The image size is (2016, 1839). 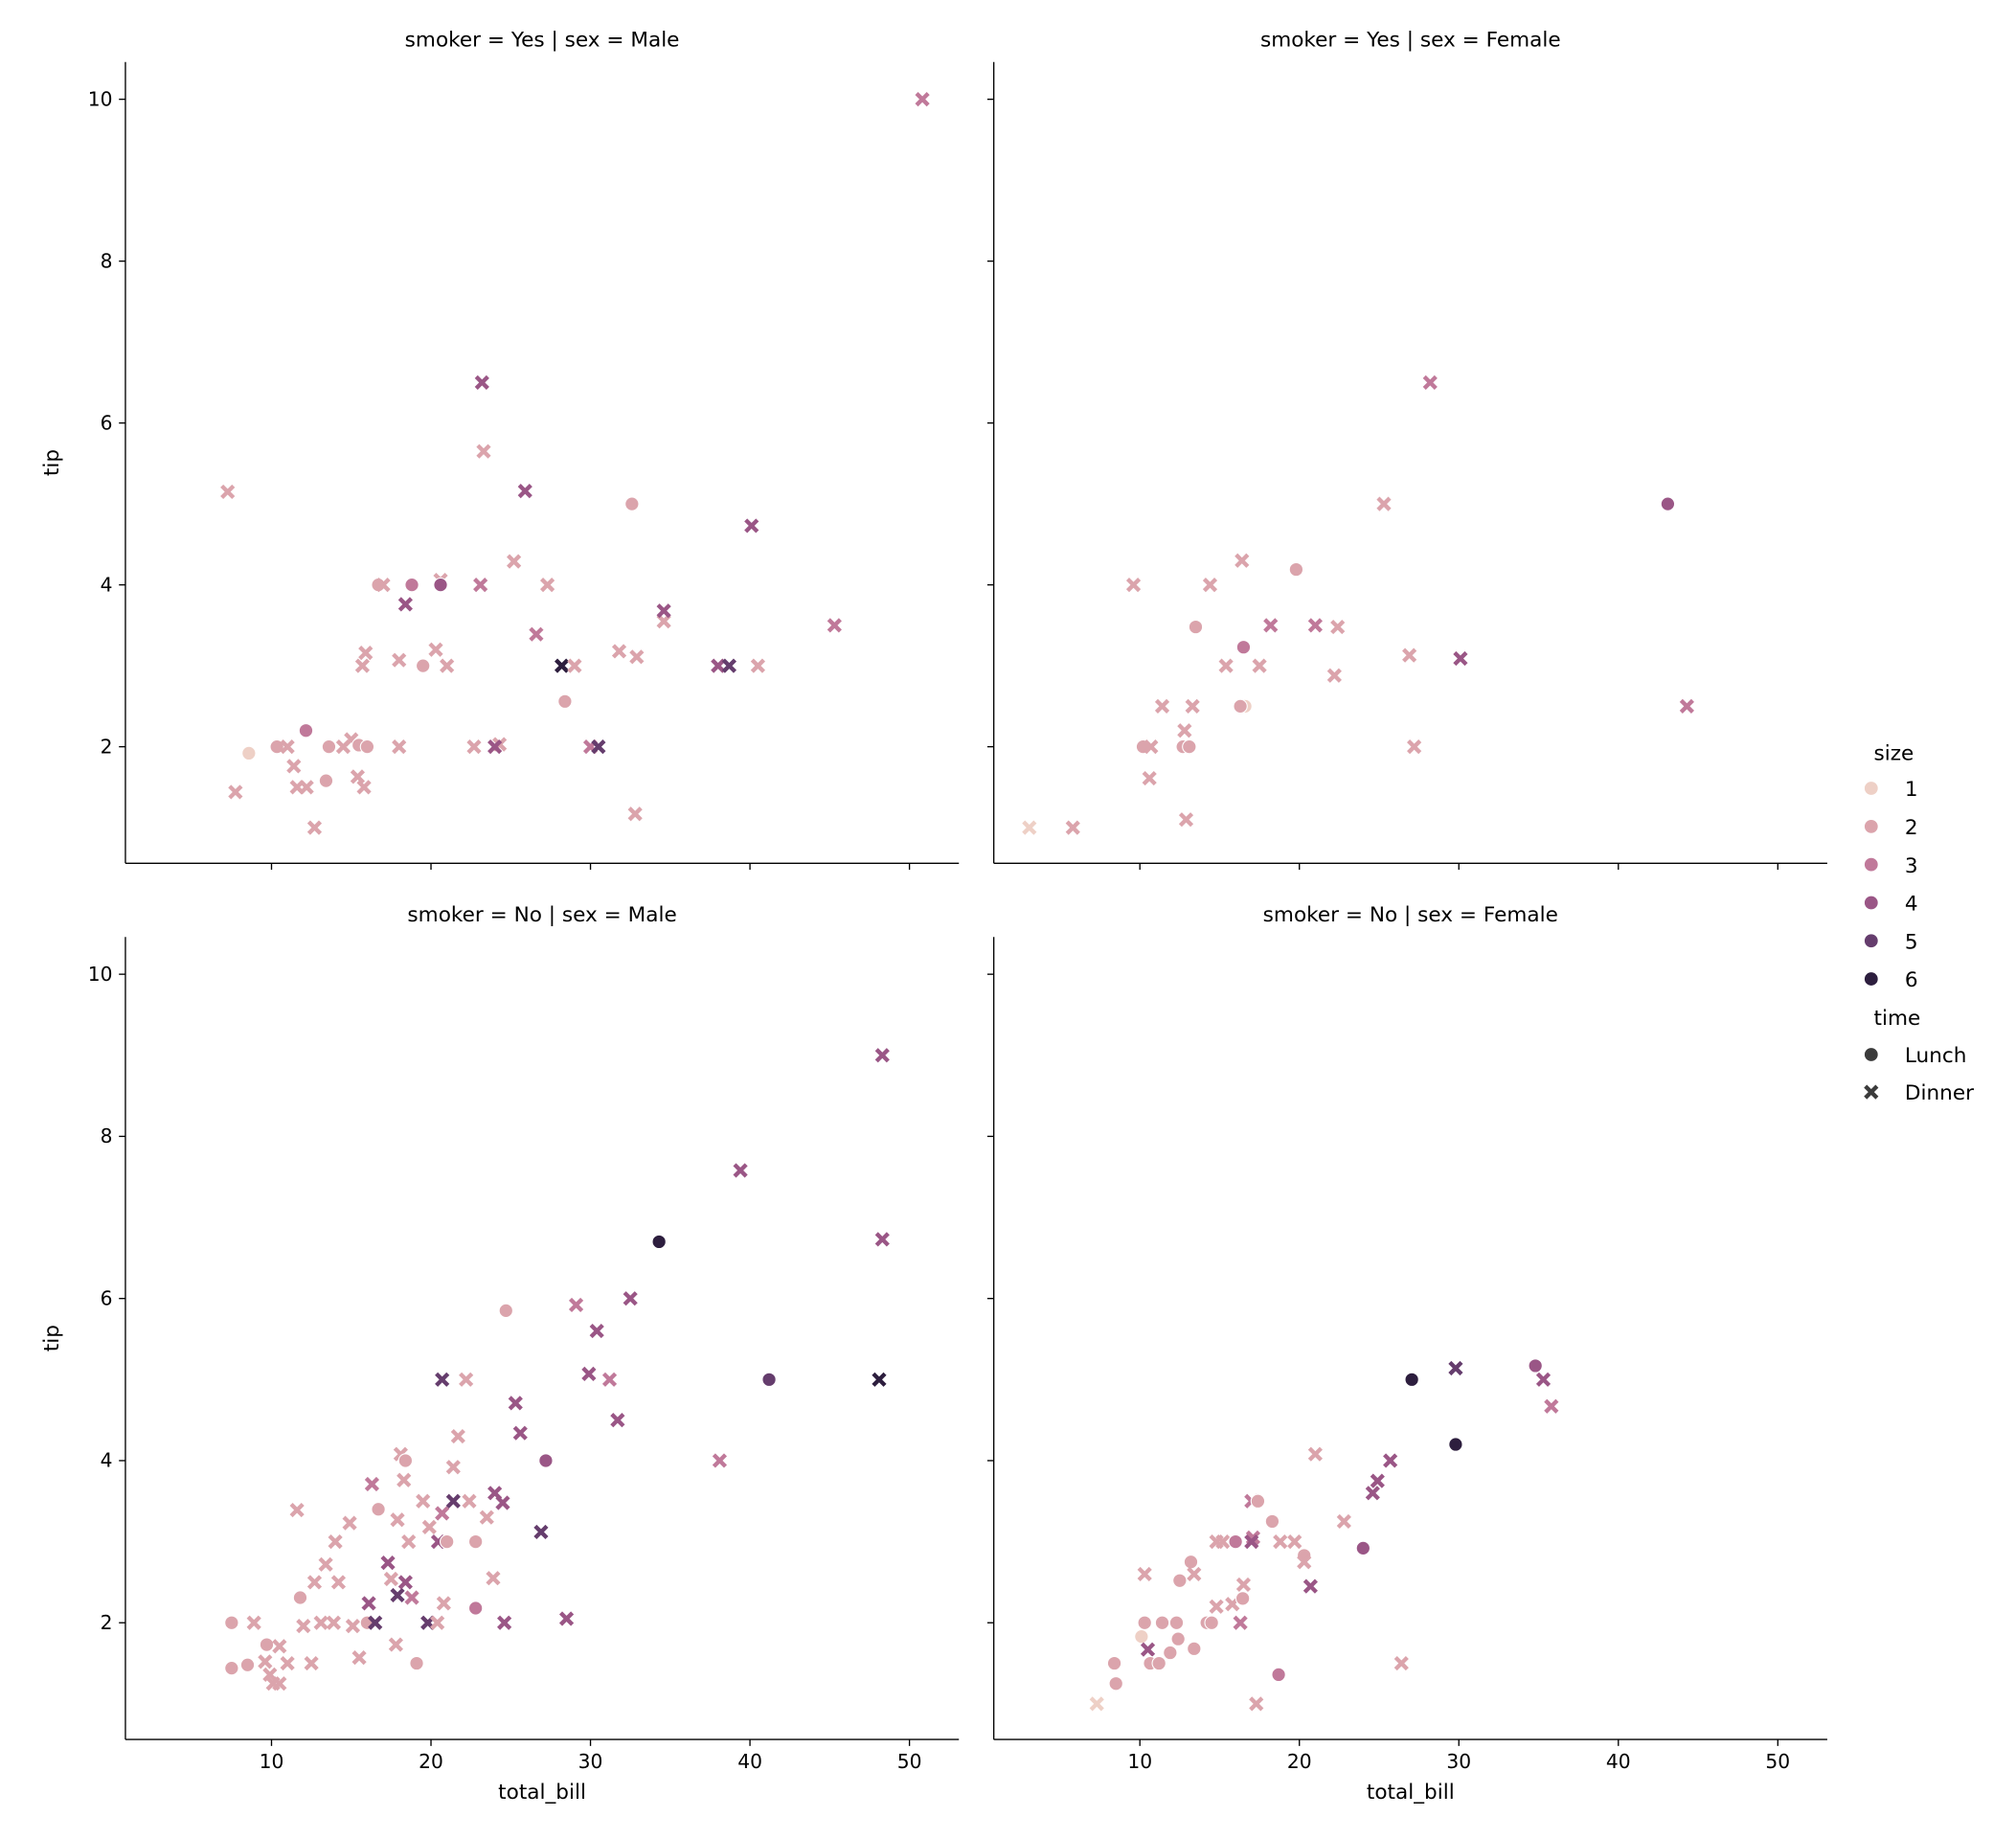 I want to click on legend-label: 5, so click(x=1911, y=942).